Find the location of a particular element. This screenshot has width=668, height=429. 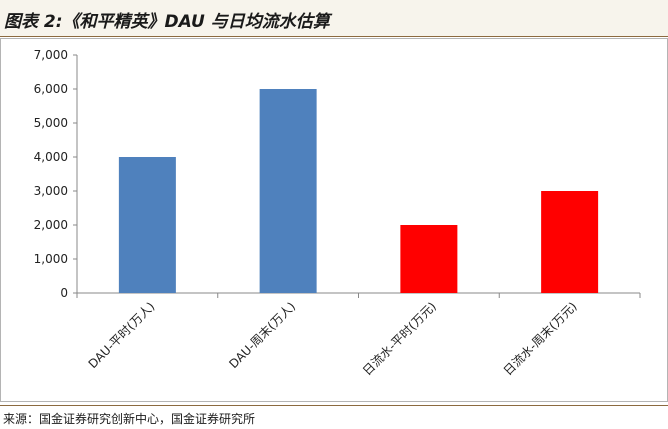

title-divider is located at coordinates (334, 36).